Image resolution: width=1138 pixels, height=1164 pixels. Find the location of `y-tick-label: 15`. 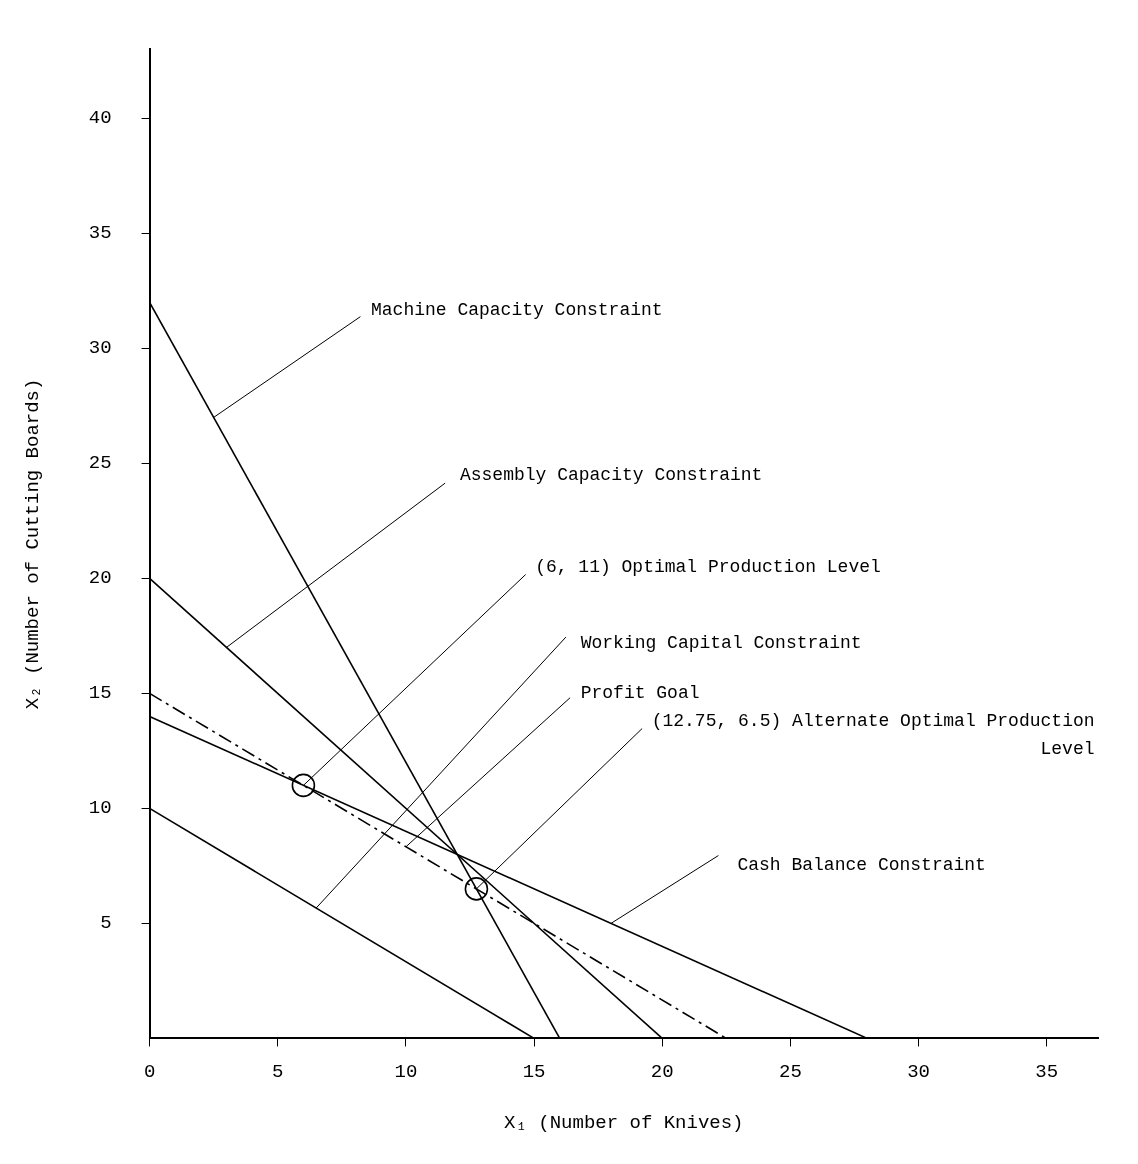

y-tick-label: 15 is located at coordinates (100, 693).